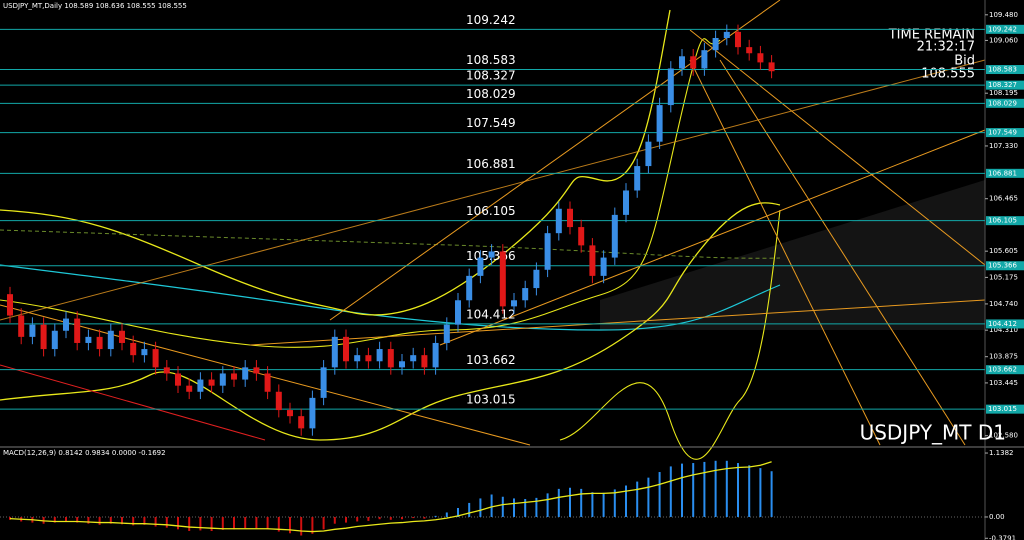 Image resolution: width=1024 pixels, height=540 pixels. Describe the element at coordinates (1003, 436) in the screenshot. I see `y-tick-label: 102.580` at that location.